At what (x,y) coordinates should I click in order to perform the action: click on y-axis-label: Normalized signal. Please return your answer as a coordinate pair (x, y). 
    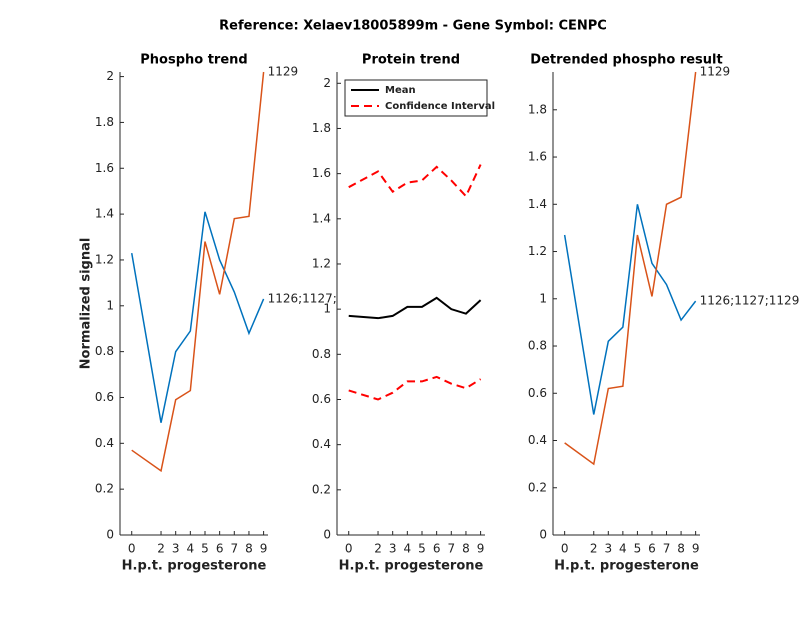
    Looking at the image, I should click on (86, 304).